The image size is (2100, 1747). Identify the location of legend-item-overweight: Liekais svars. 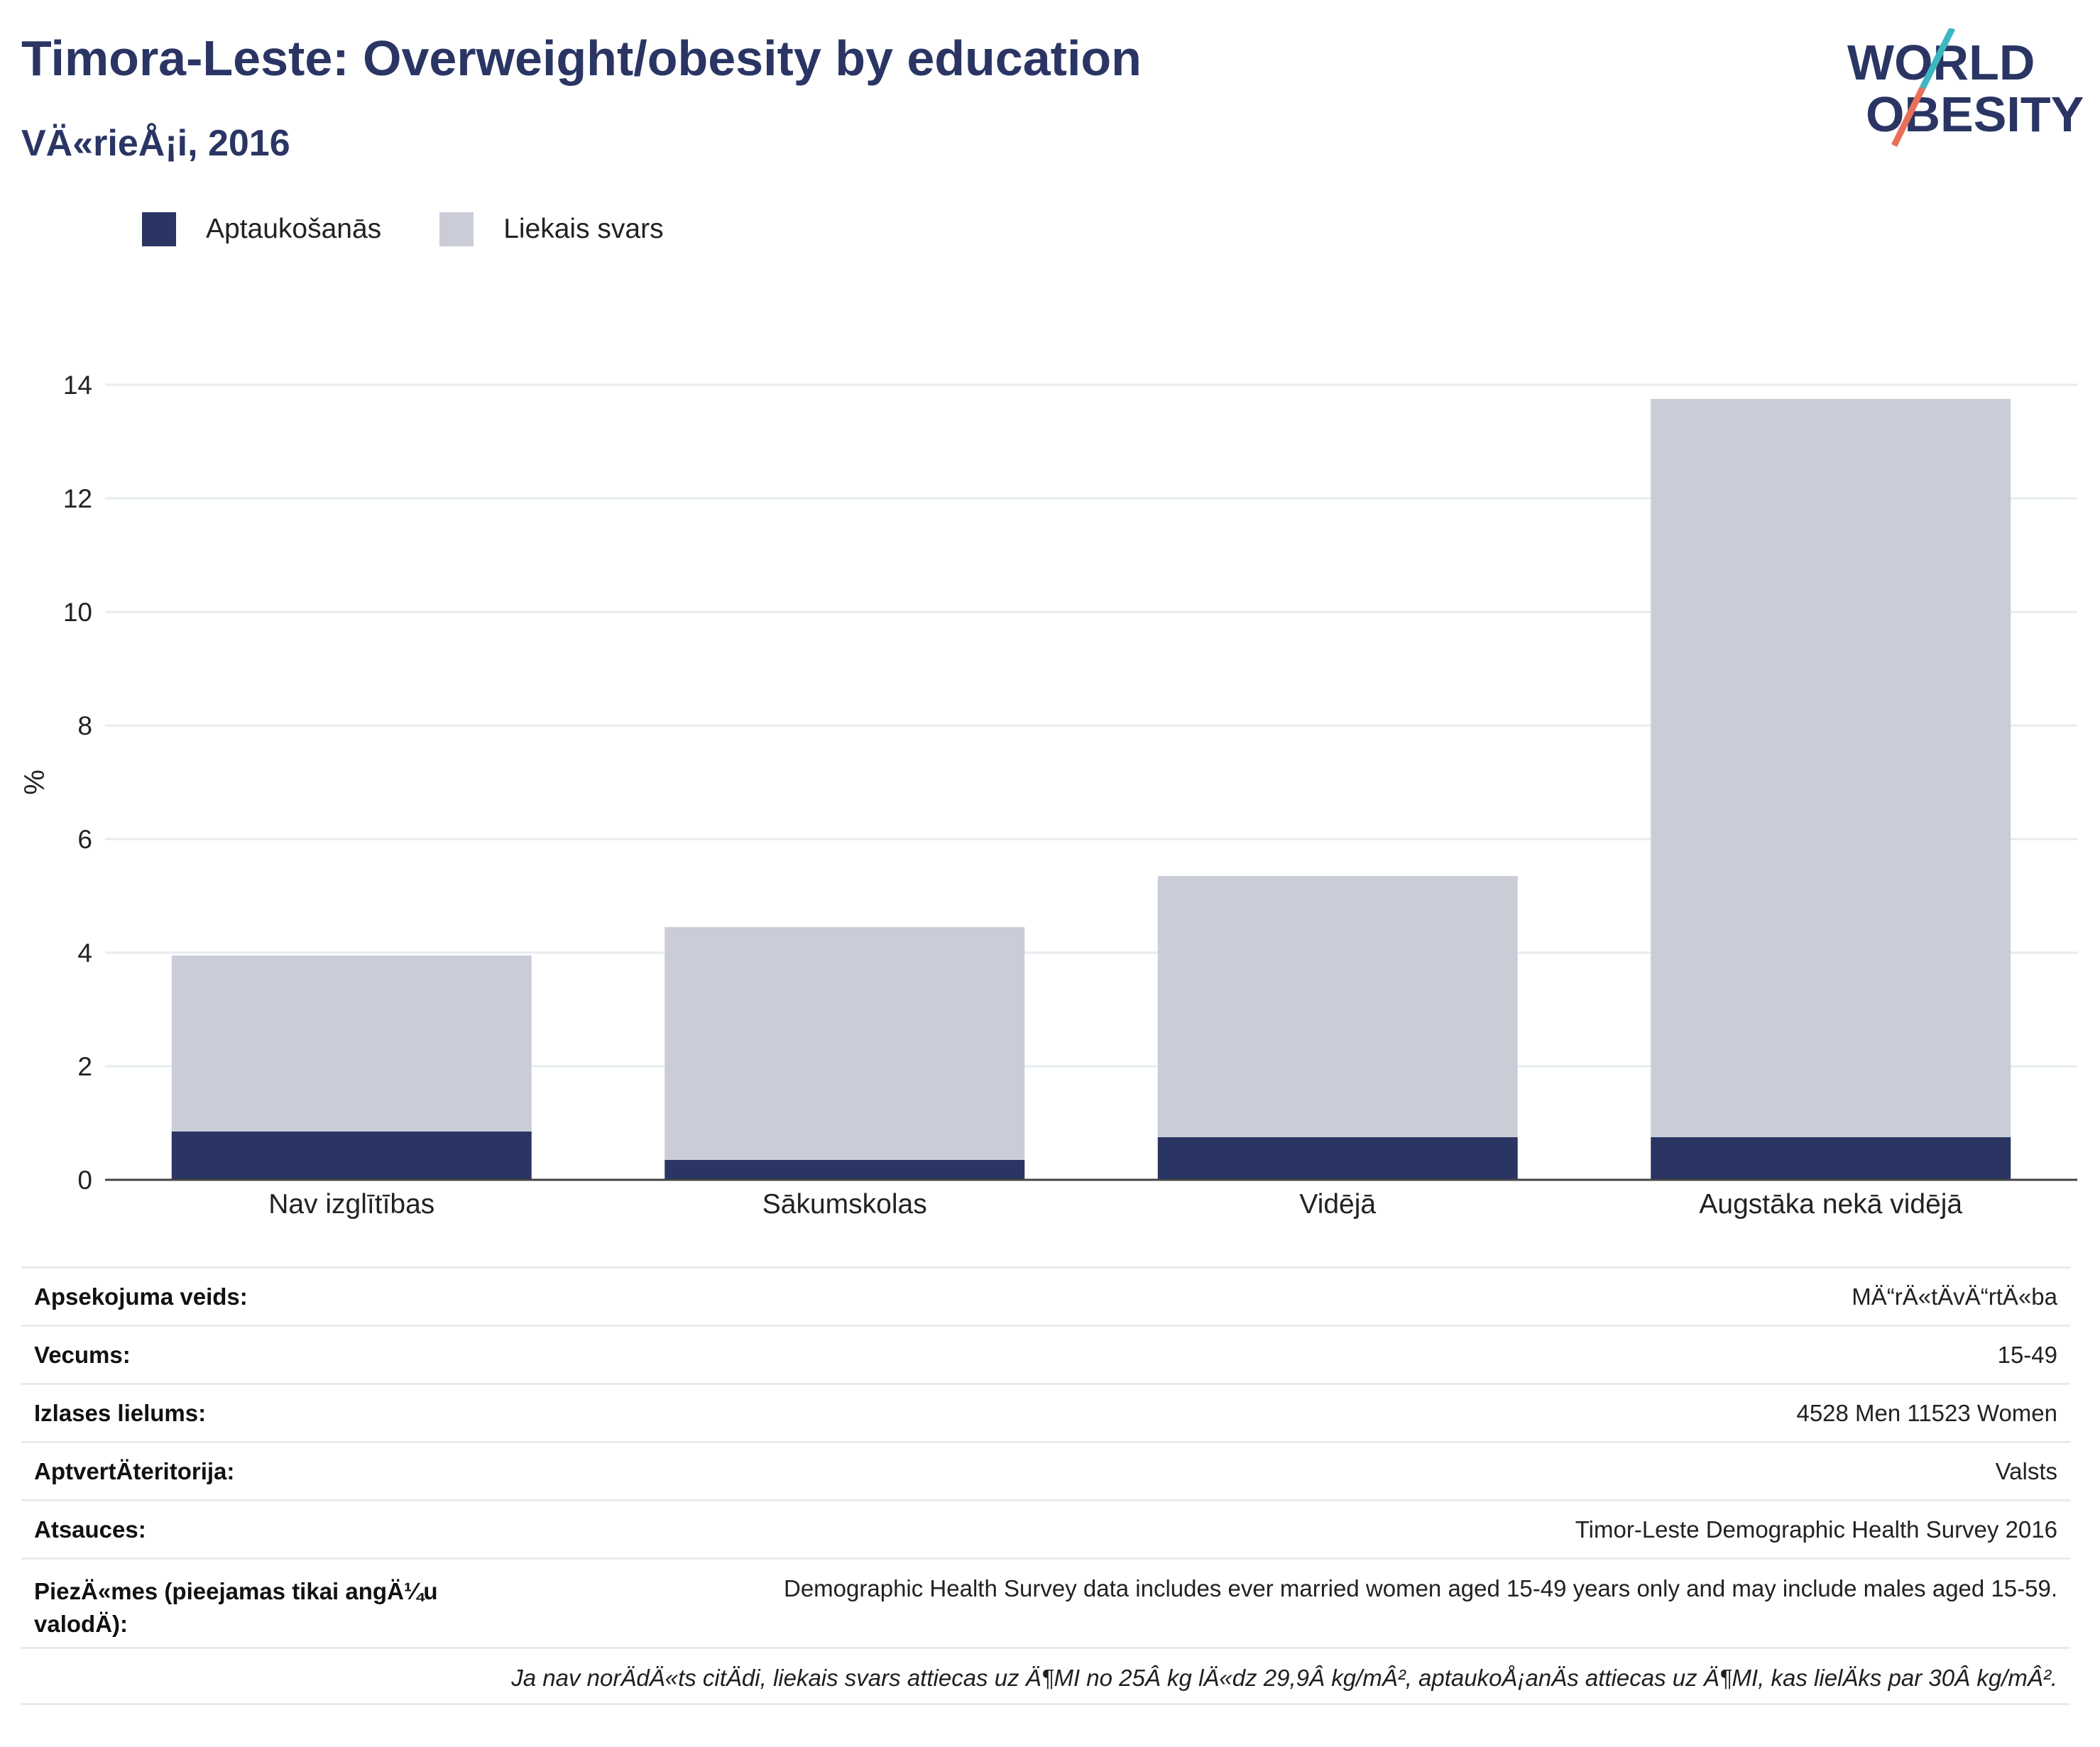
(551, 229).